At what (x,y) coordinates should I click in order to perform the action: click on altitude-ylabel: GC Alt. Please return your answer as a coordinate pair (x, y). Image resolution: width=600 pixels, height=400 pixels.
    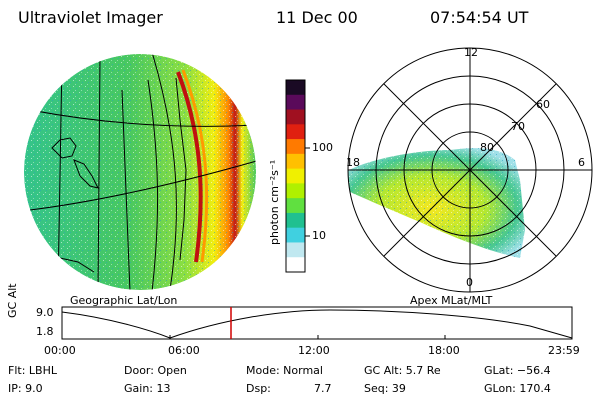
    Looking at the image, I should click on (12, 300).